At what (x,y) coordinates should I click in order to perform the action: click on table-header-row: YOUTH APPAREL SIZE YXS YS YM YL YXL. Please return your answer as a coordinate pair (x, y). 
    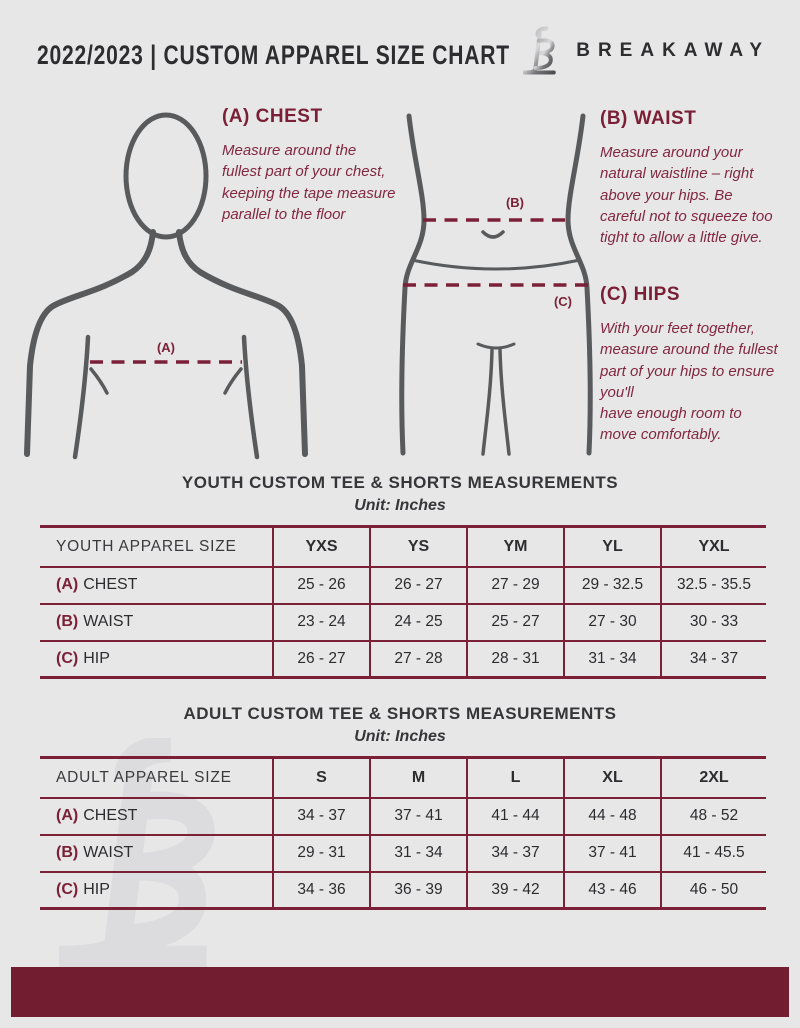
    Looking at the image, I should click on (403, 546).